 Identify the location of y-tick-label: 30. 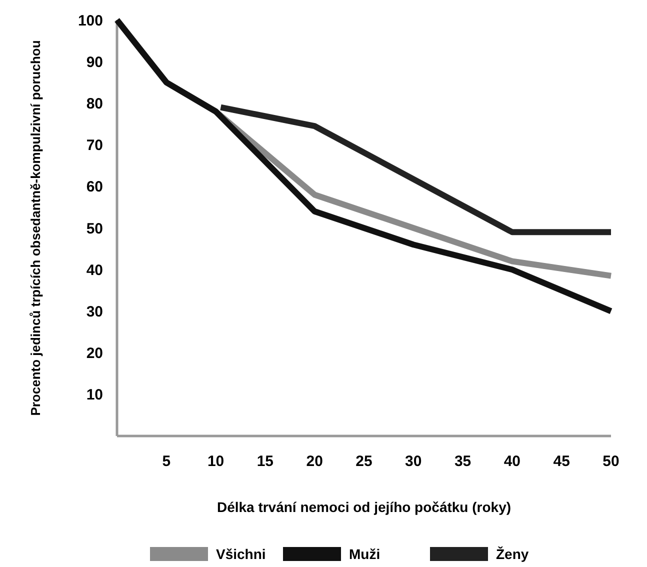
(94, 311).